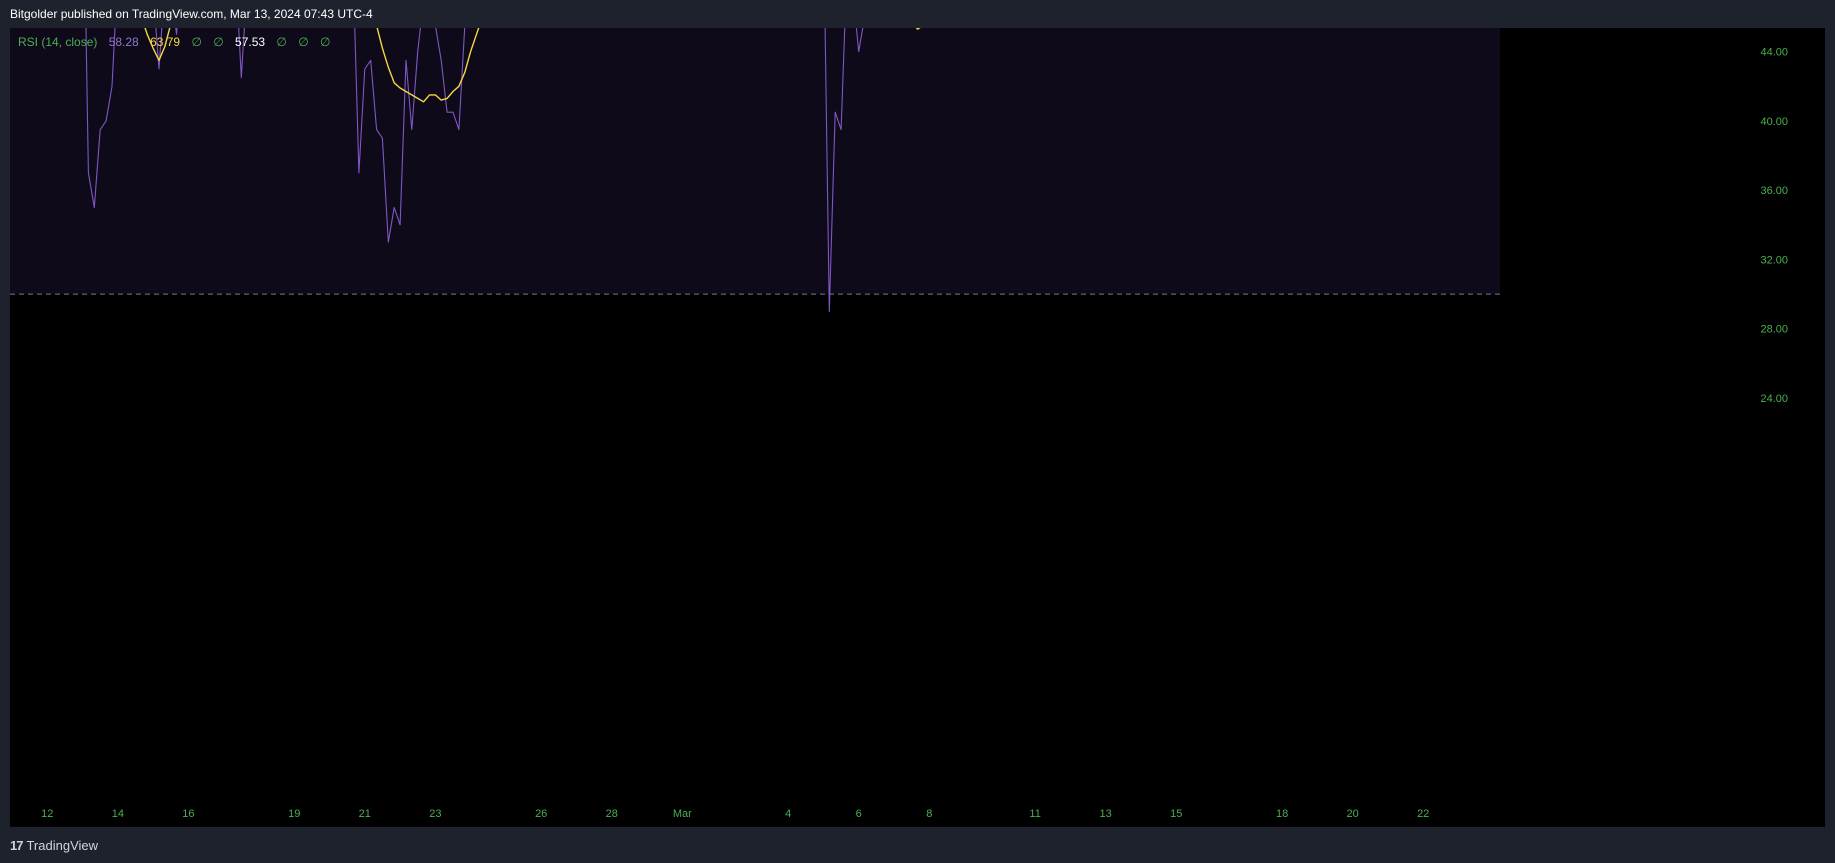 This screenshot has height=863, width=1835. Describe the element at coordinates (1774, 260) in the screenshot. I see `y-tick-label: 32.00` at that location.